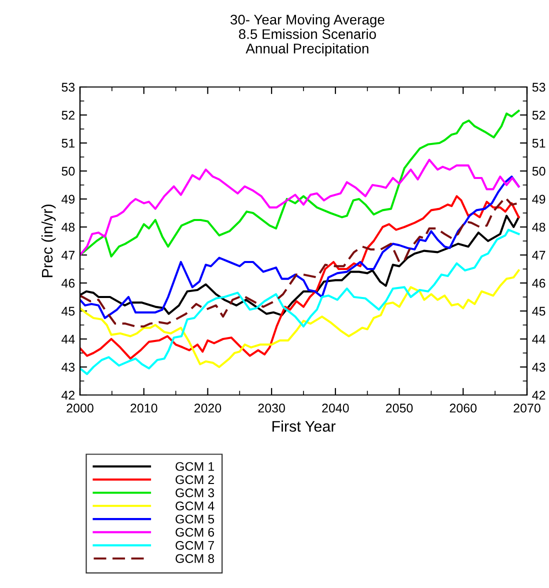  Describe the element at coordinates (539, 199) in the screenshot. I see `y2-tick-label: 49` at that location.